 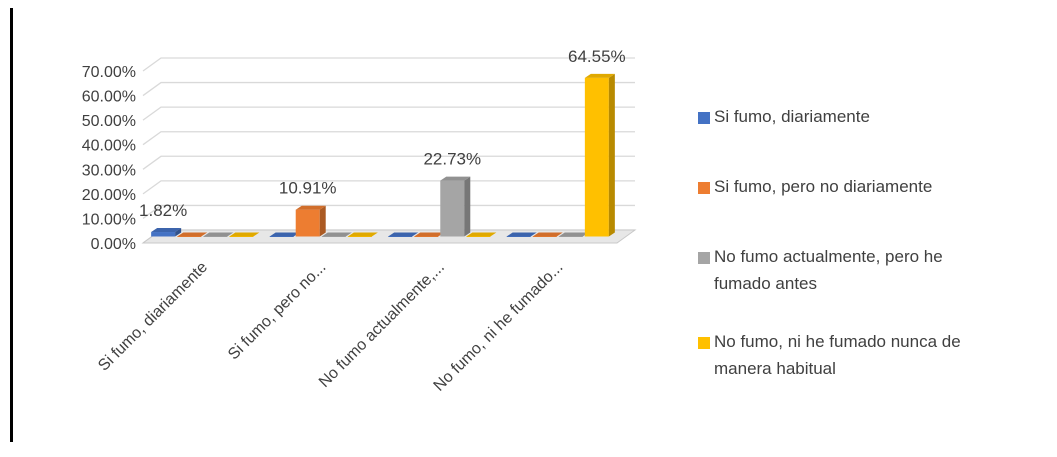 What do you see at coordinates (109, 121) in the screenshot?
I see `y-tick-label: 50.00%` at bounding box center [109, 121].